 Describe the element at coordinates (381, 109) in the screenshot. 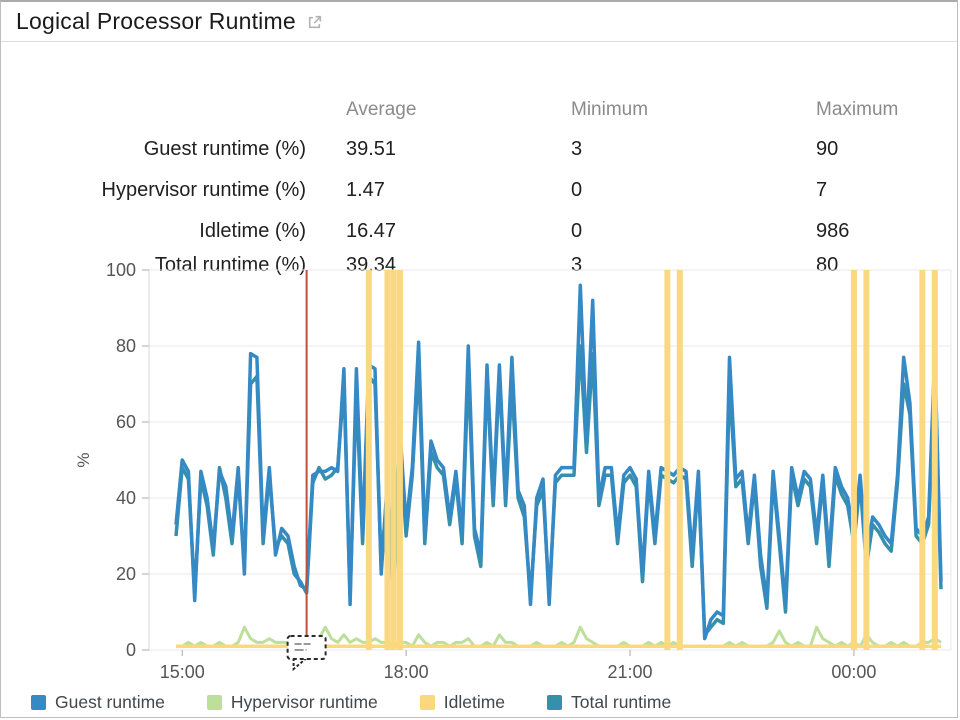

I see `column-header-average: Average` at that location.